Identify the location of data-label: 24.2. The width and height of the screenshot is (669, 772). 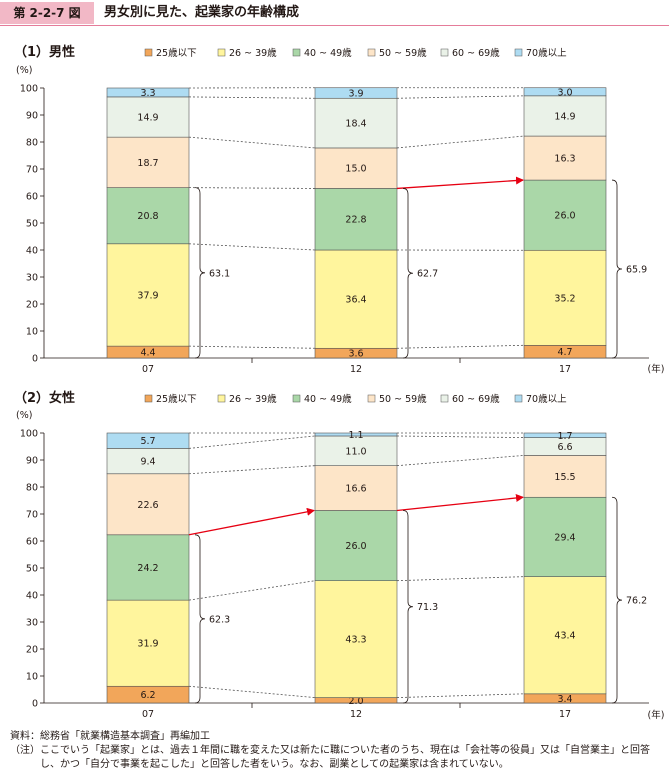
(147, 568).